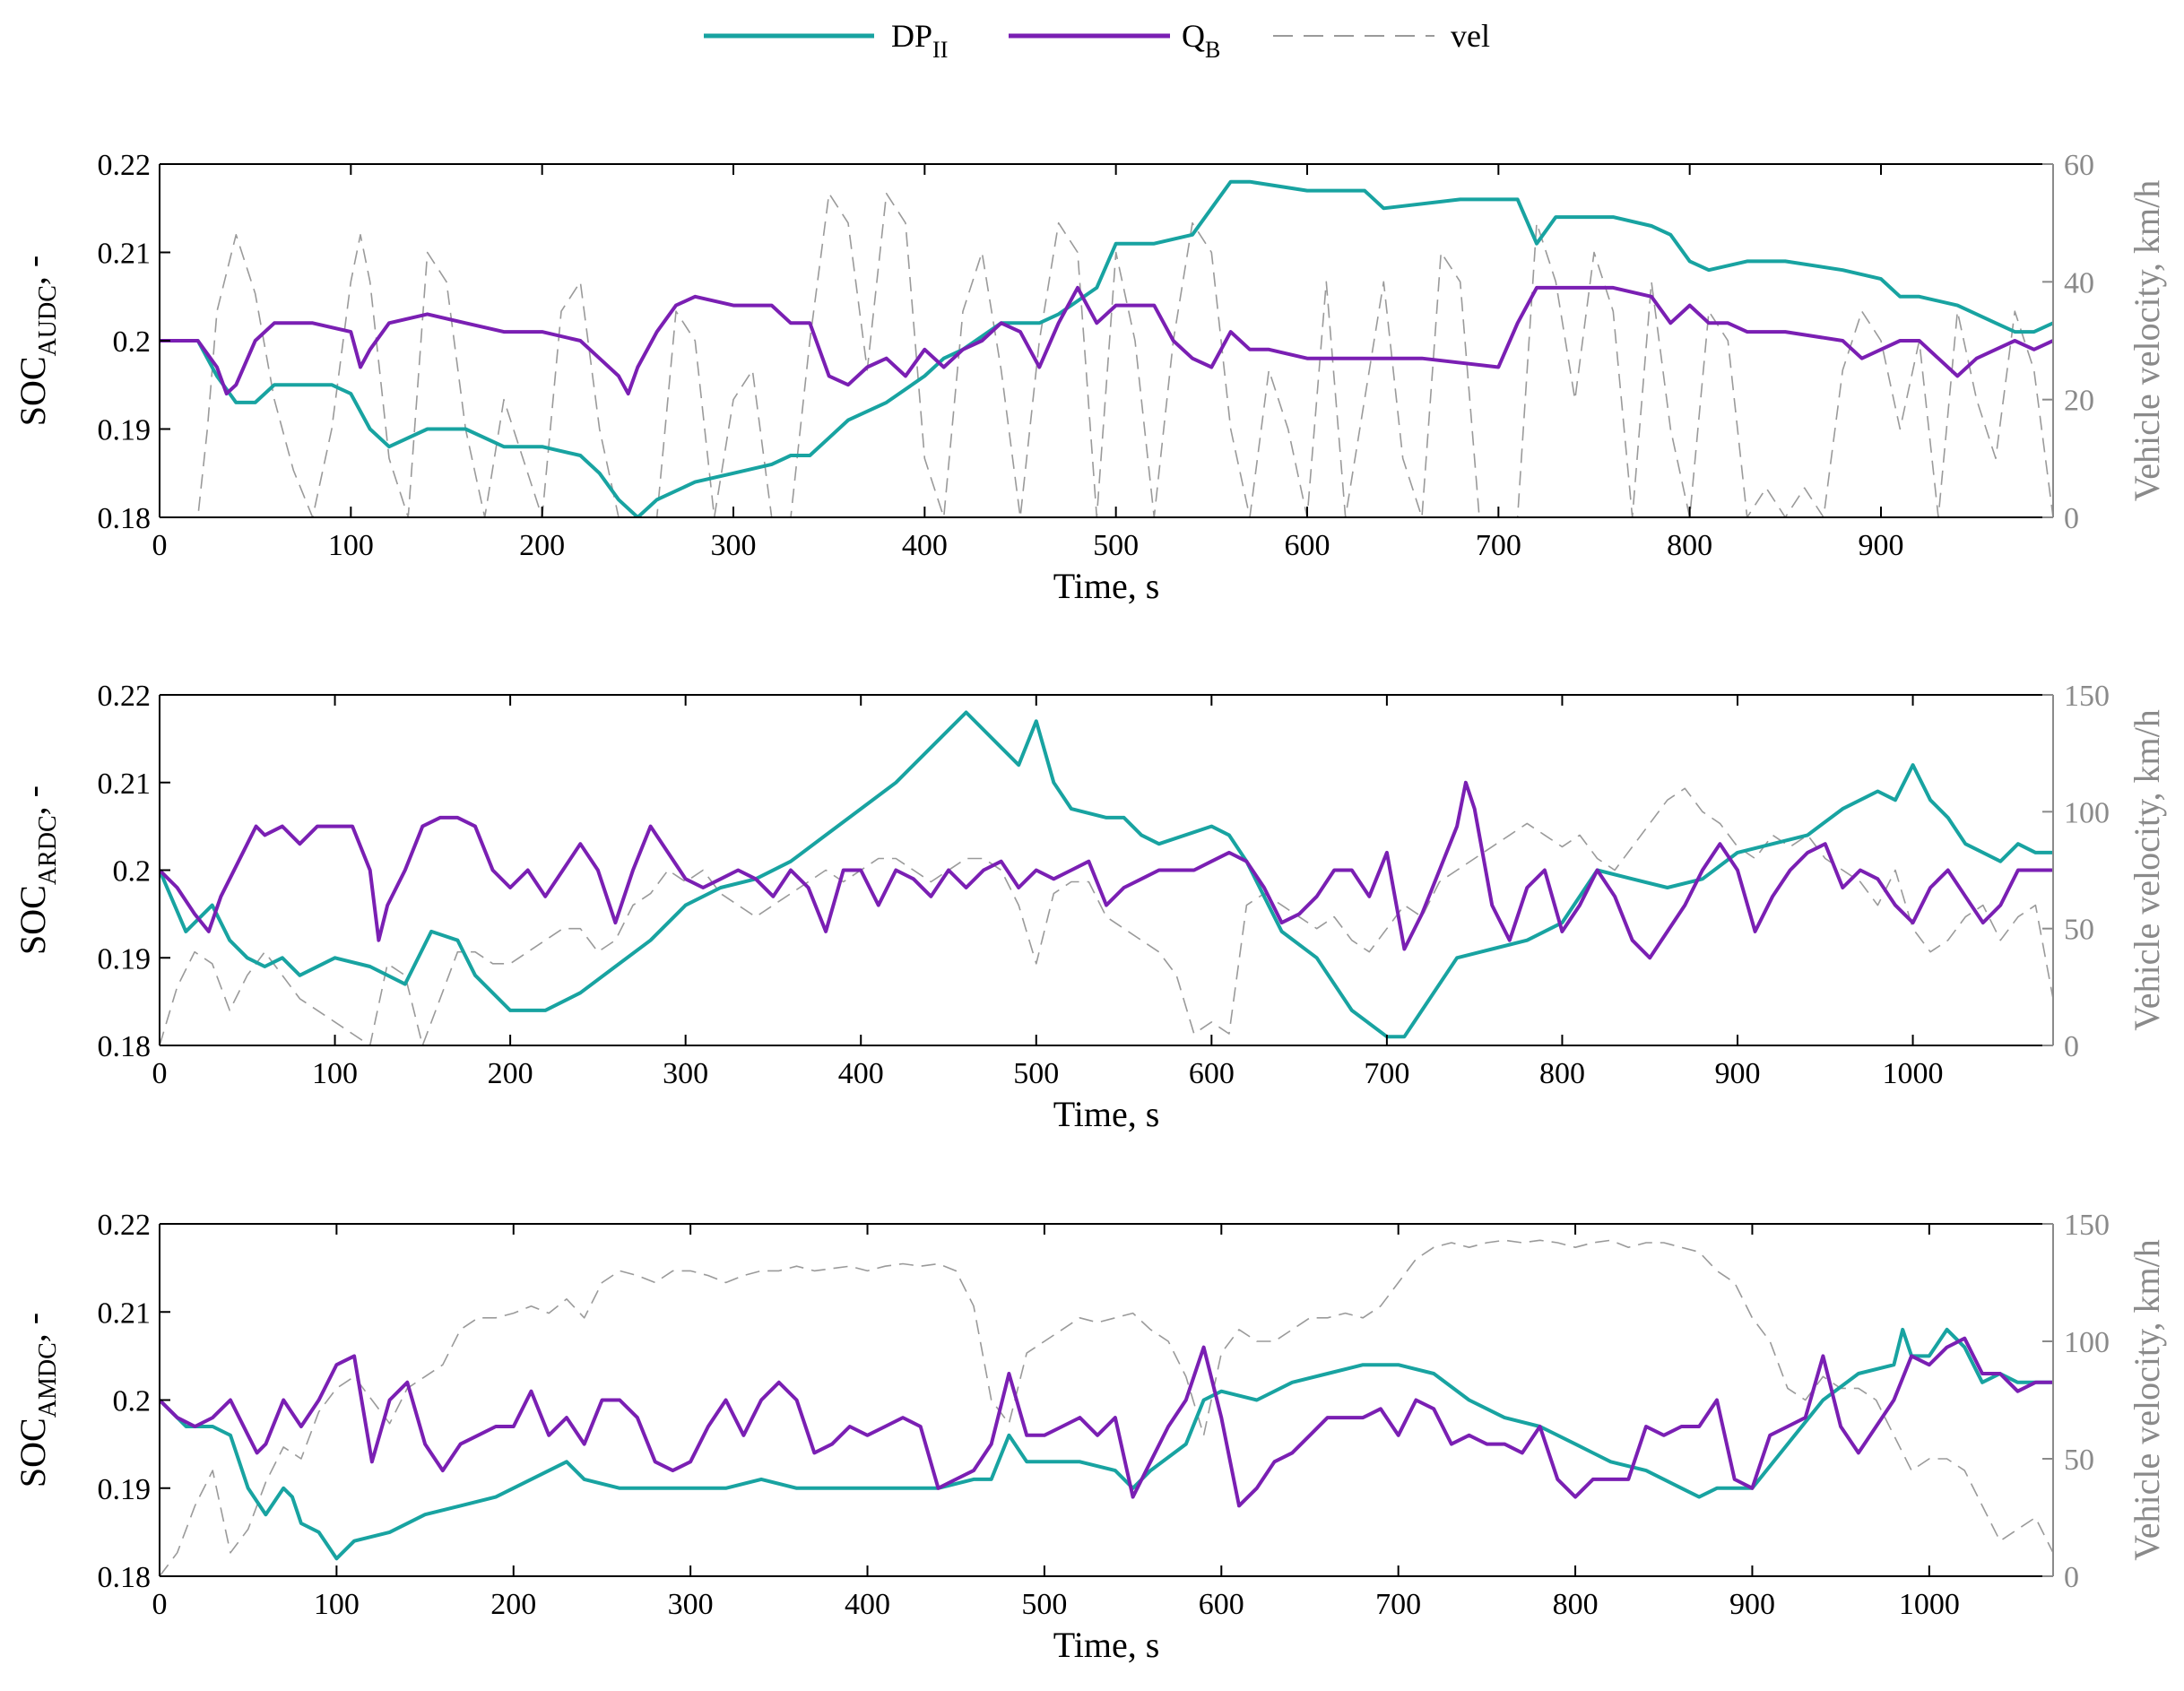 This screenshot has height=1691, width=2184. I want to click on legend-label-qb: QB, so click(1201, 40).